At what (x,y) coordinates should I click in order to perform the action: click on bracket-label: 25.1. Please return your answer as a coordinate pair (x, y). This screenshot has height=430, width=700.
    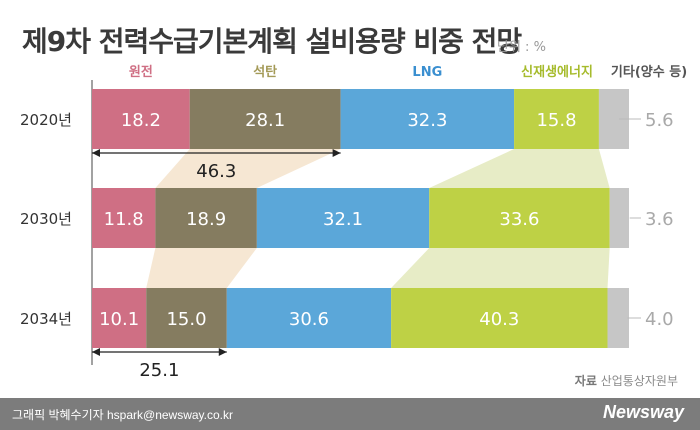
    Looking at the image, I should click on (159, 370).